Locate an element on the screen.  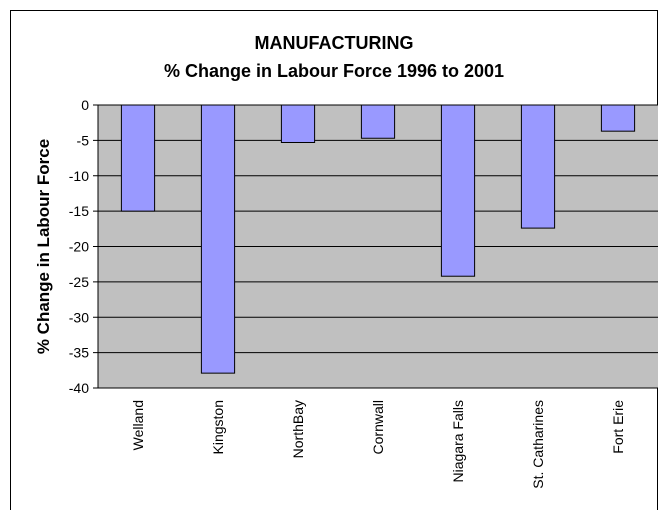
y-tick-labels: 0 -5 -10 -15 -20 -25 -30 -35 -40 is located at coordinates (79, 246).